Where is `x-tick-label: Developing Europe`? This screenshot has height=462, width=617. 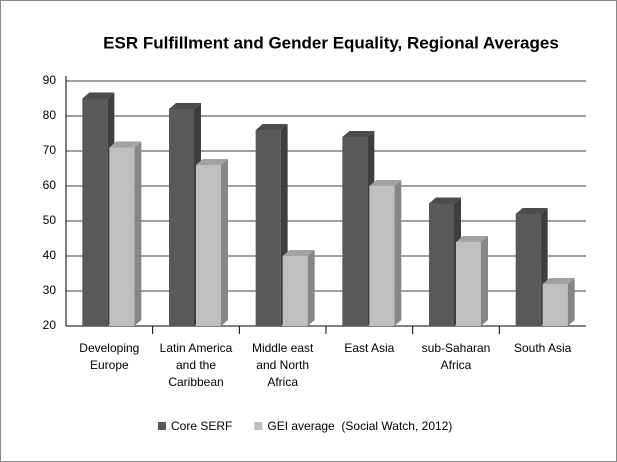 x-tick-label: Developing Europe is located at coordinates (109, 356).